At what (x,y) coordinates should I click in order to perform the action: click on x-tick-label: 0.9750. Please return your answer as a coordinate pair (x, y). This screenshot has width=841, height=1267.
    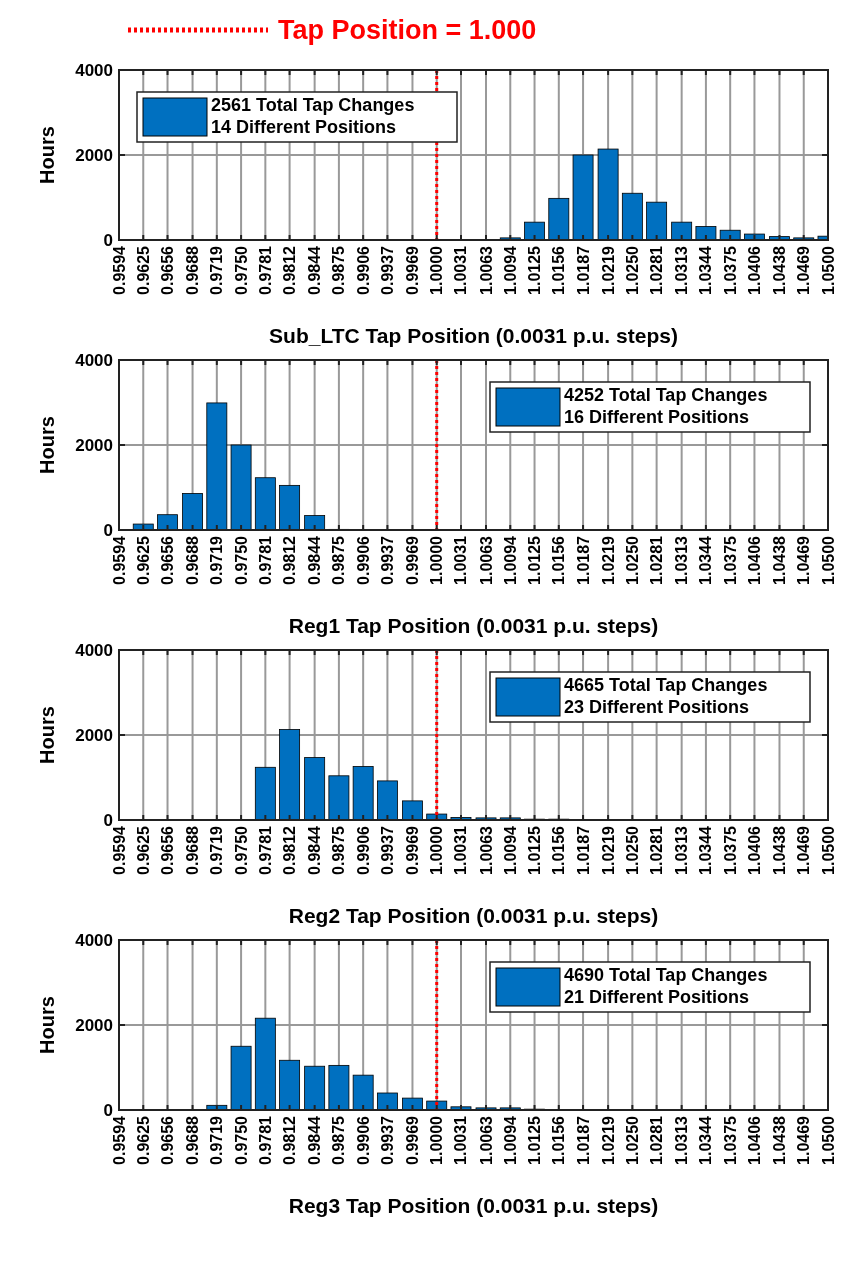
    Looking at the image, I should click on (241, 560).